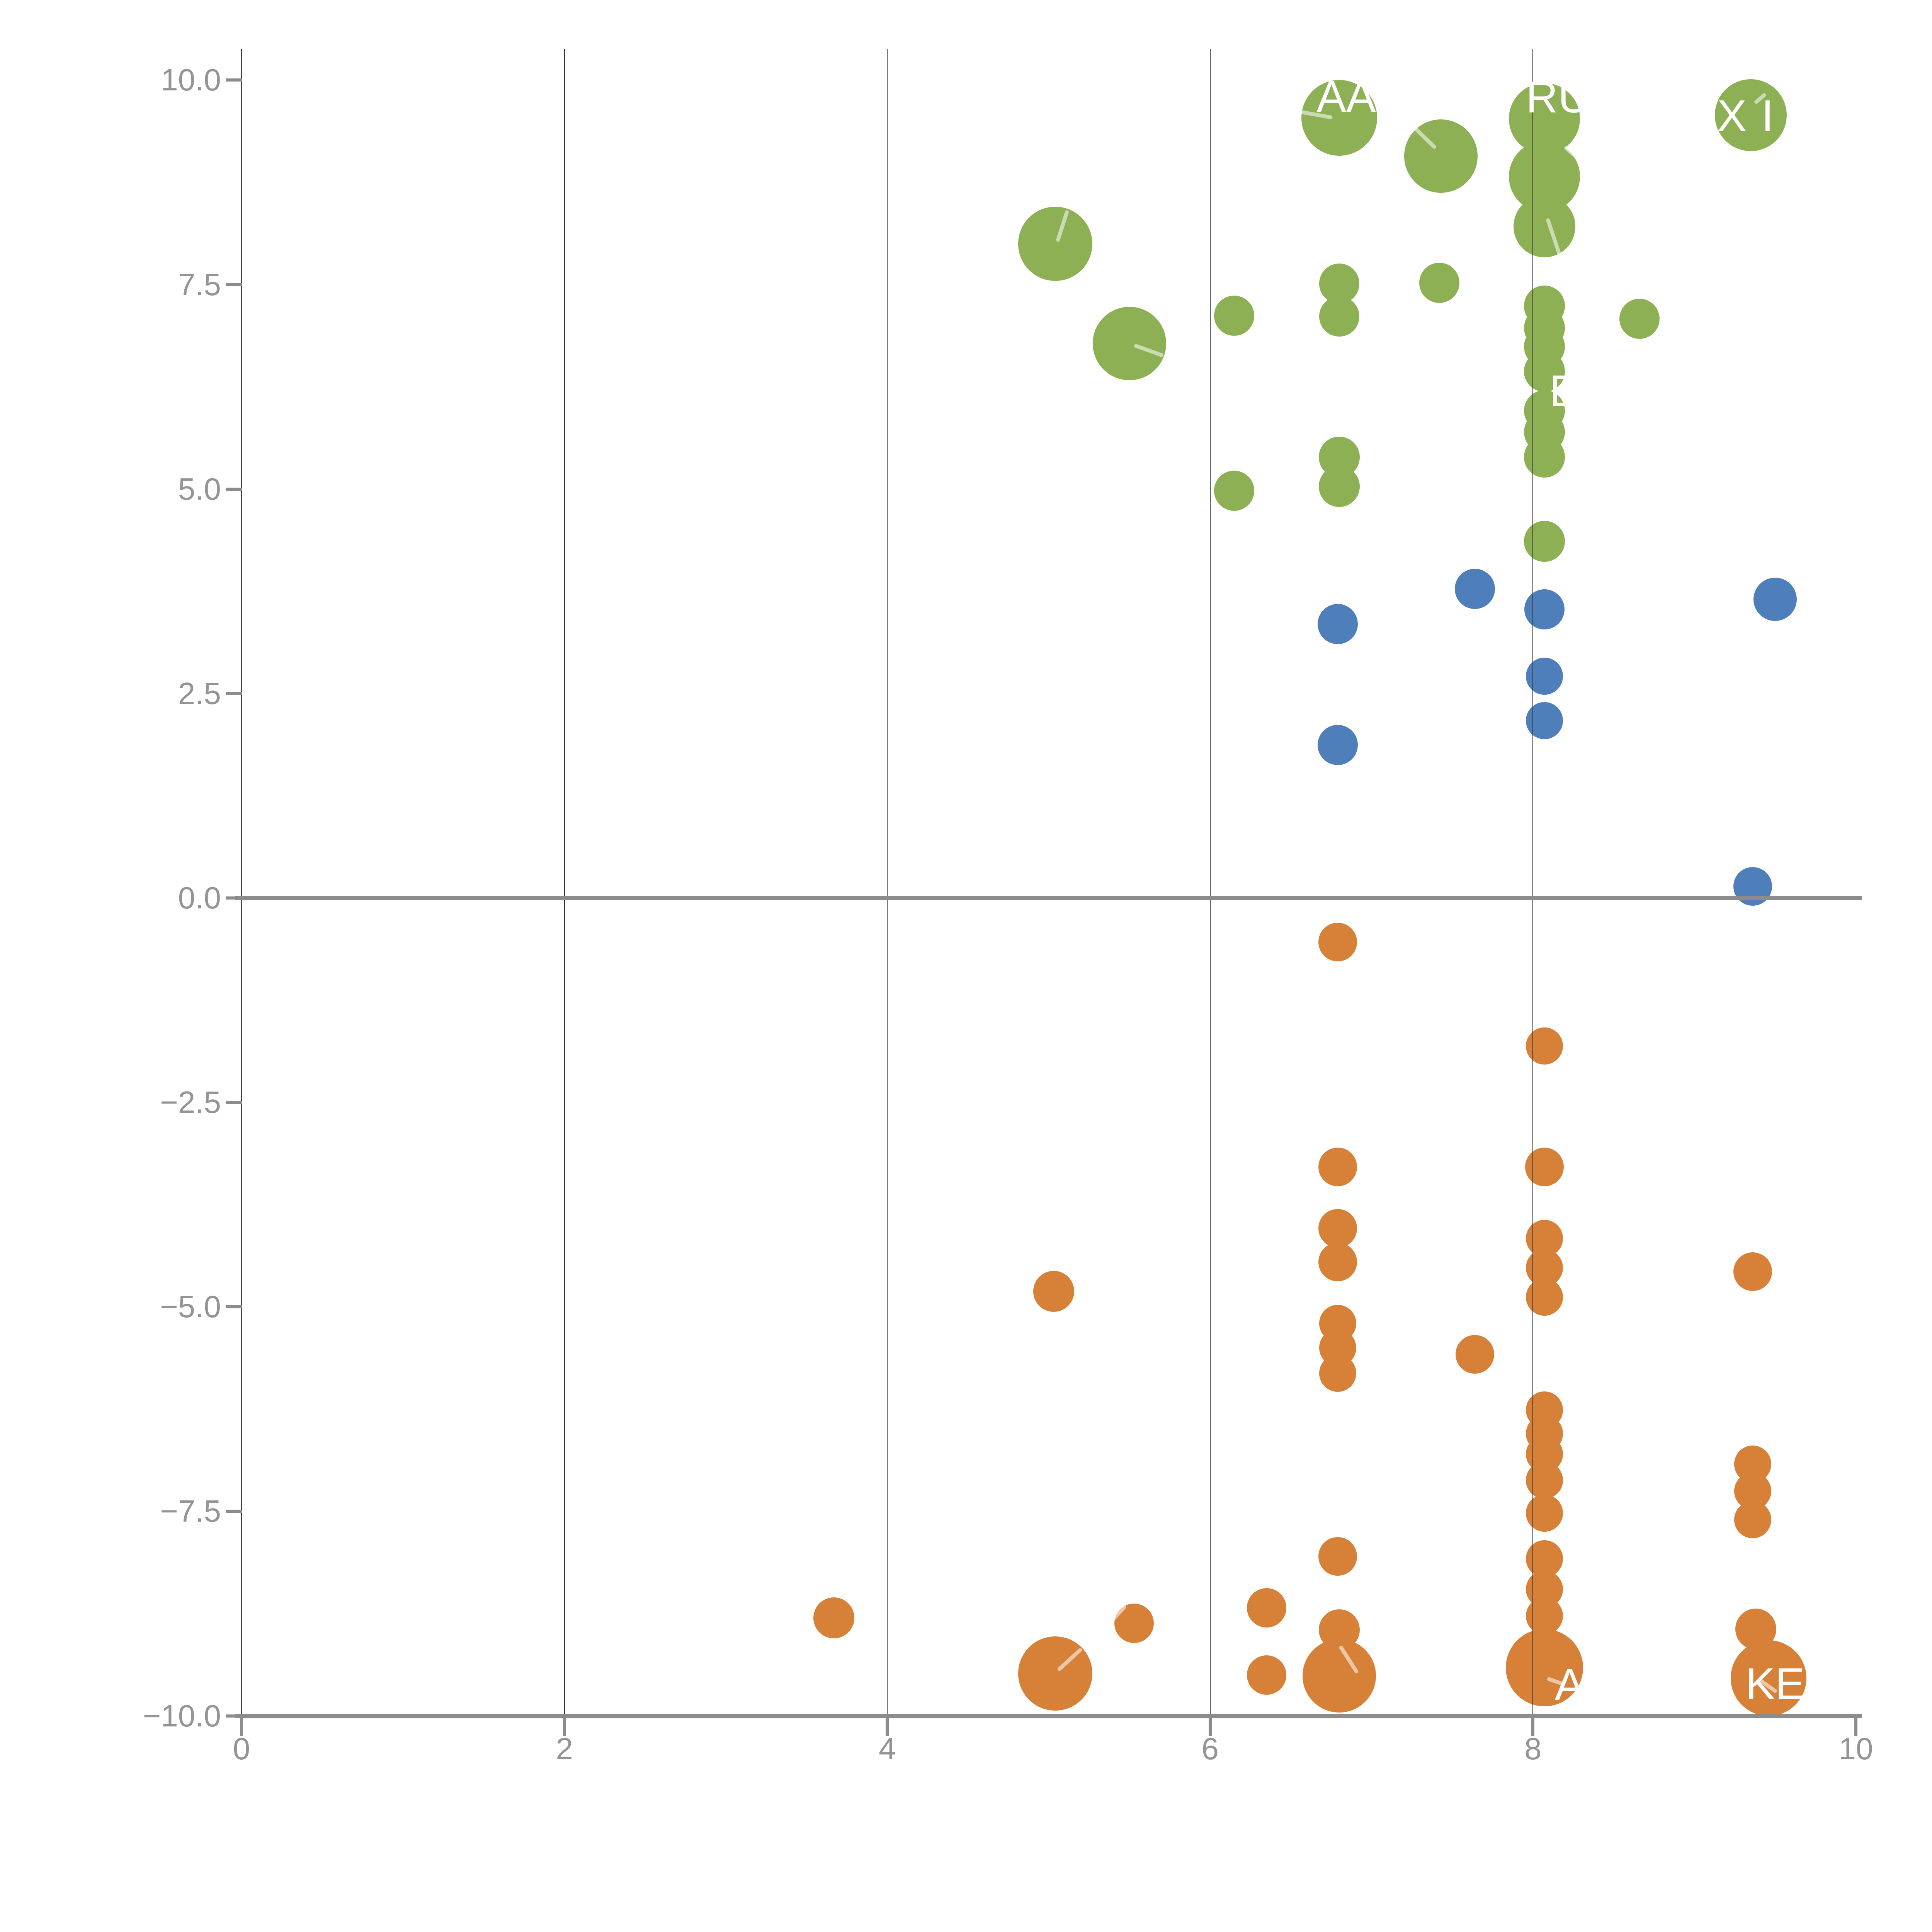  I want to click on y-tick-label-2.5: 2.5, so click(200, 694).